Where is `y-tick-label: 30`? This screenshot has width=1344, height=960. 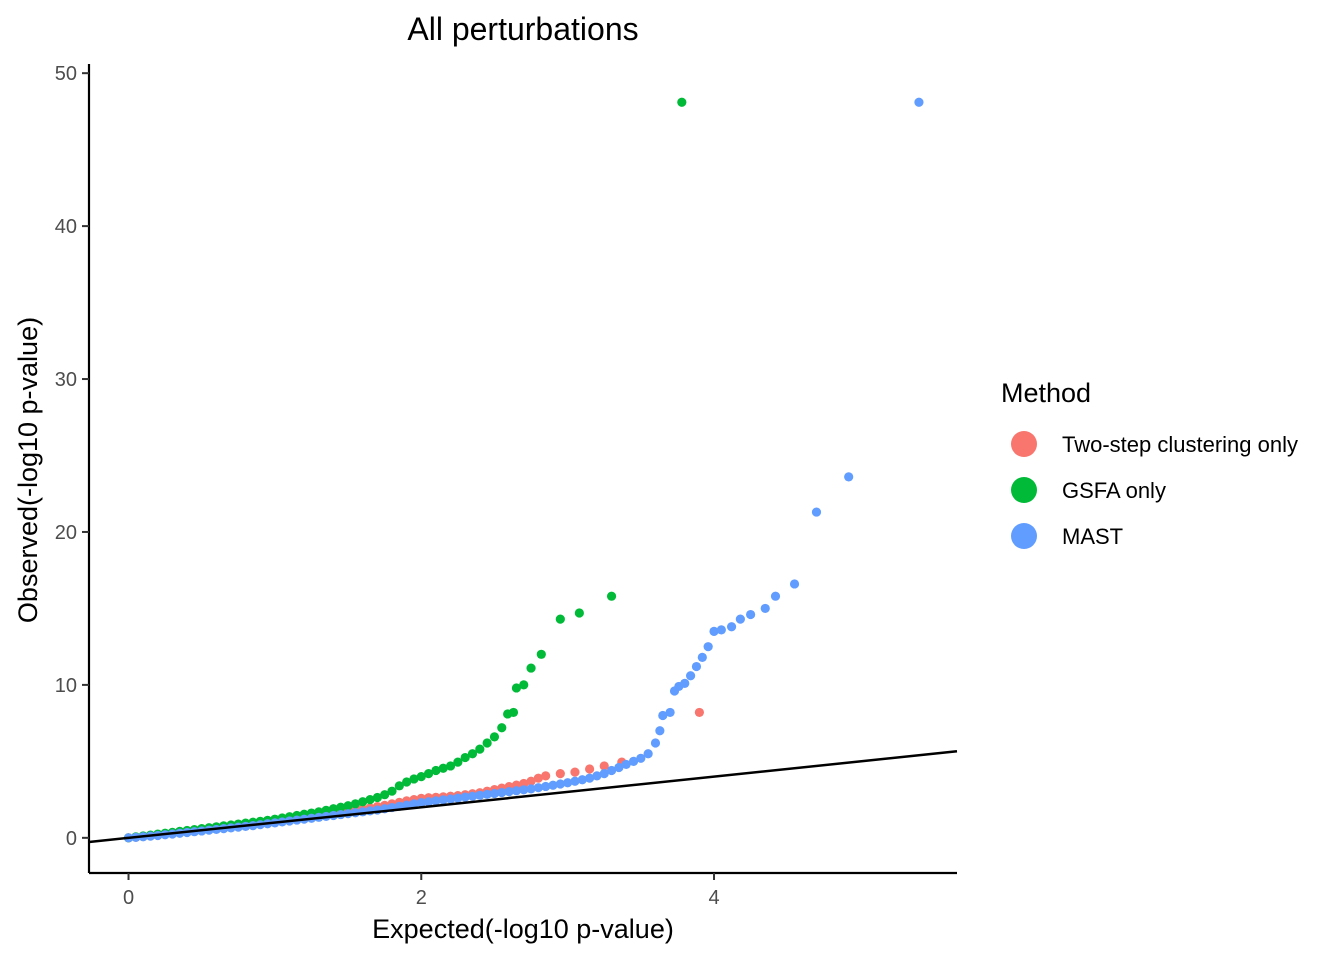
y-tick-label: 30 is located at coordinates (66, 380).